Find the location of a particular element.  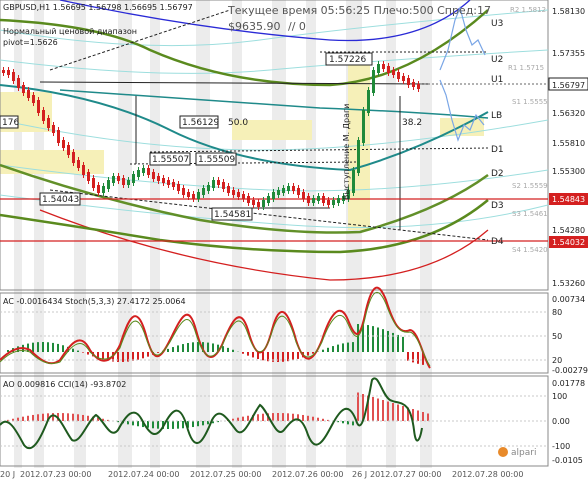

svg-text: 0.01778 is located at coordinates (568, 383).